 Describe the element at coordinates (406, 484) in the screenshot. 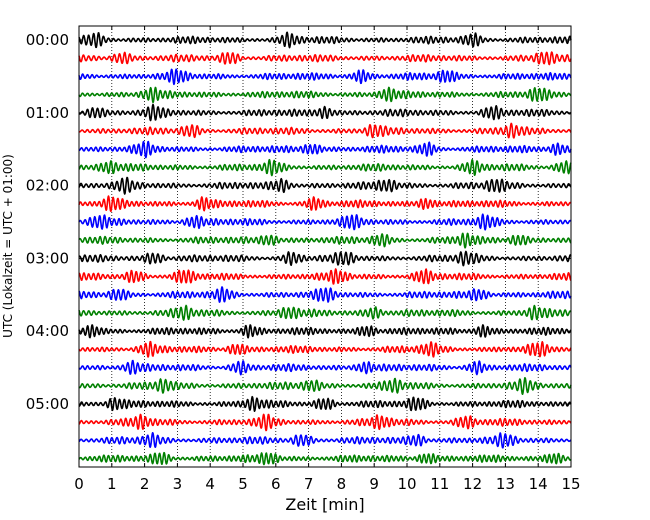

I see `x-tick-label: 10` at that location.